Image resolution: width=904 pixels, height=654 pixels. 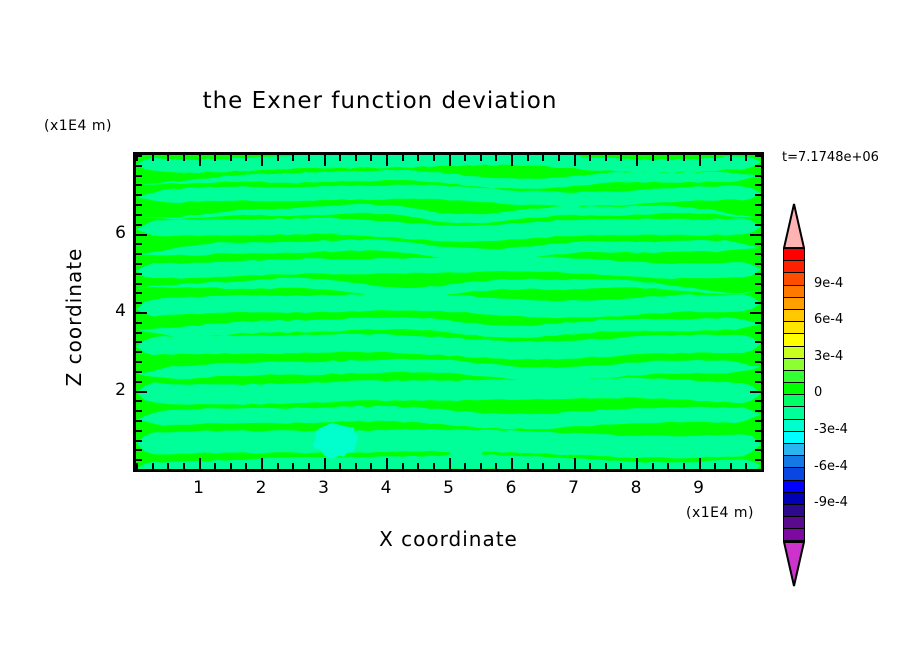 I want to click on x-tick-label: 1, so click(x=198, y=488).